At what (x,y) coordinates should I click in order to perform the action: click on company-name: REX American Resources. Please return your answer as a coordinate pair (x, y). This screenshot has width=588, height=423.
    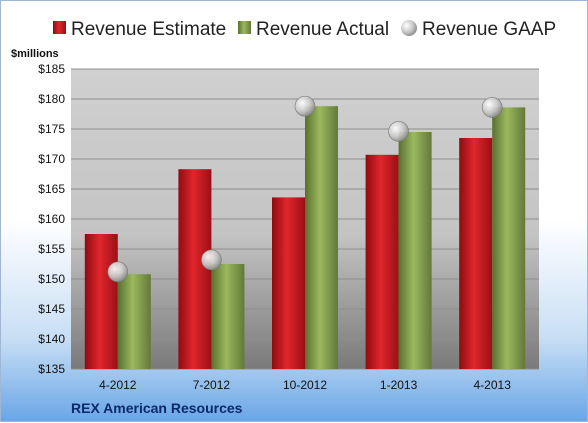
    Looking at the image, I should click on (157, 408).